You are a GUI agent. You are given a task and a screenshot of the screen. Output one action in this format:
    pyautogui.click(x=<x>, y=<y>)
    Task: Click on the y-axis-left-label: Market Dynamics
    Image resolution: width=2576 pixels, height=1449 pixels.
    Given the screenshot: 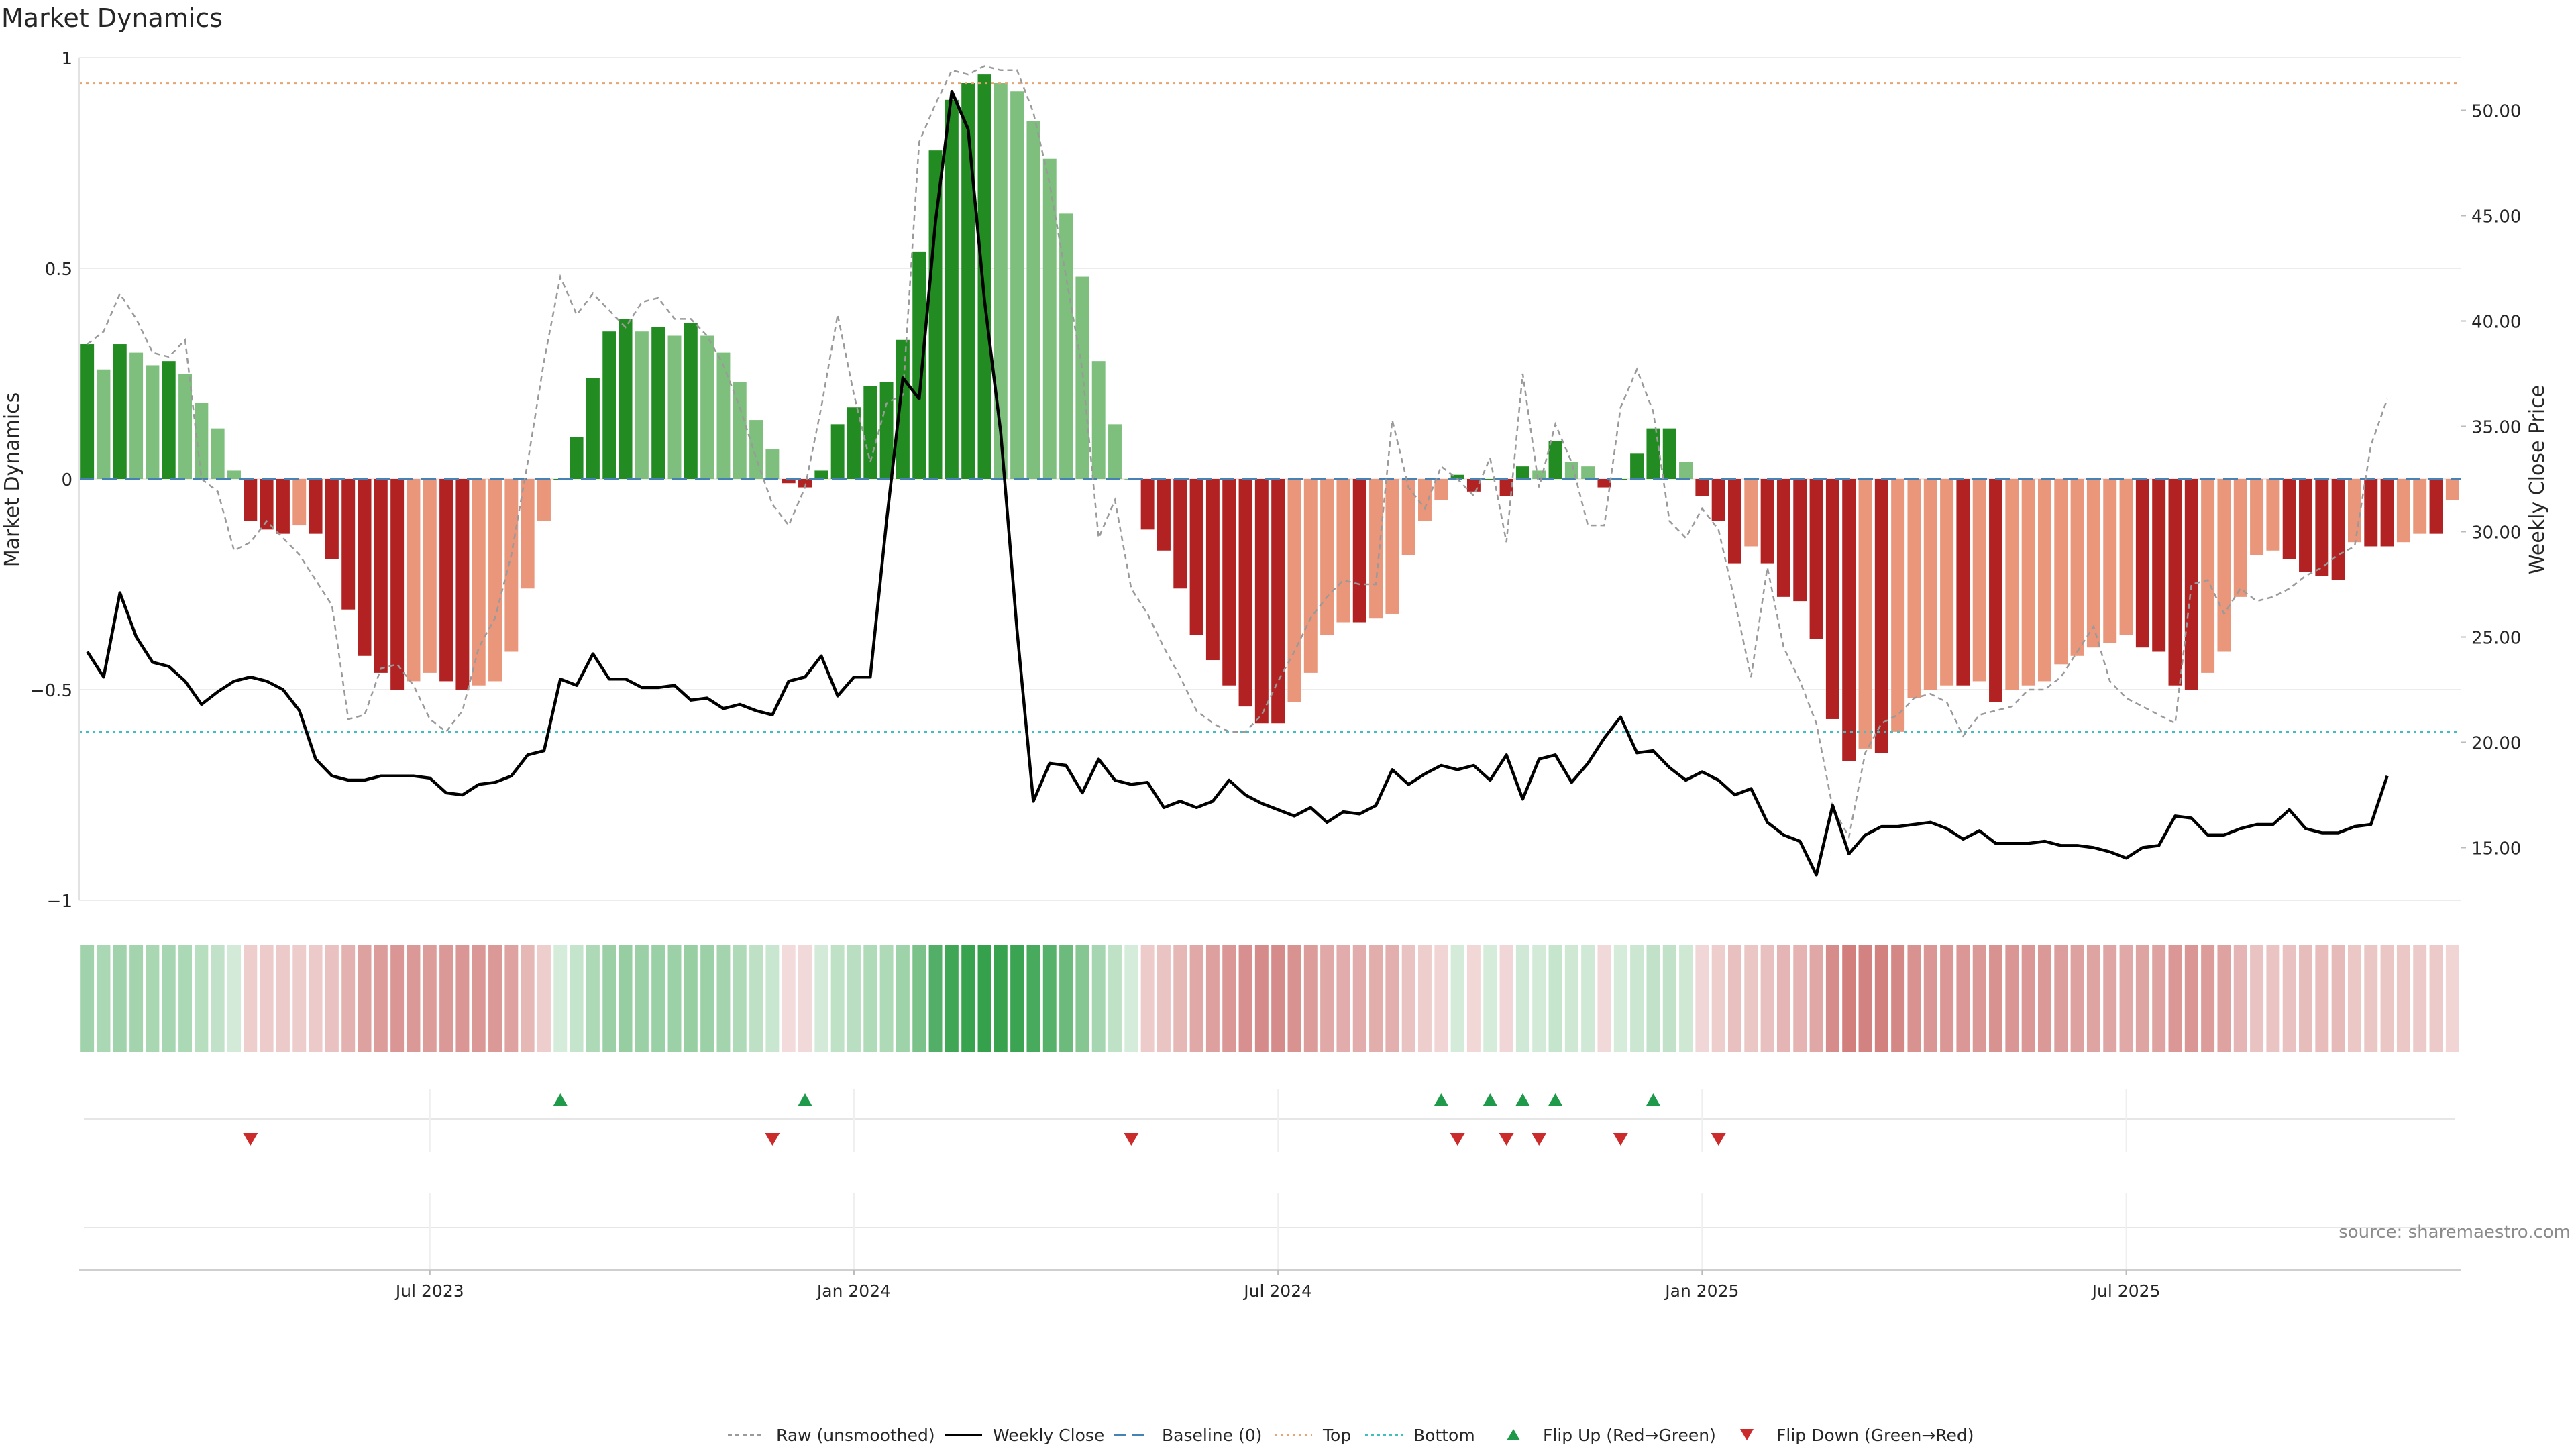 What is the action you would take?
    pyautogui.click(x=12, y=480)
    